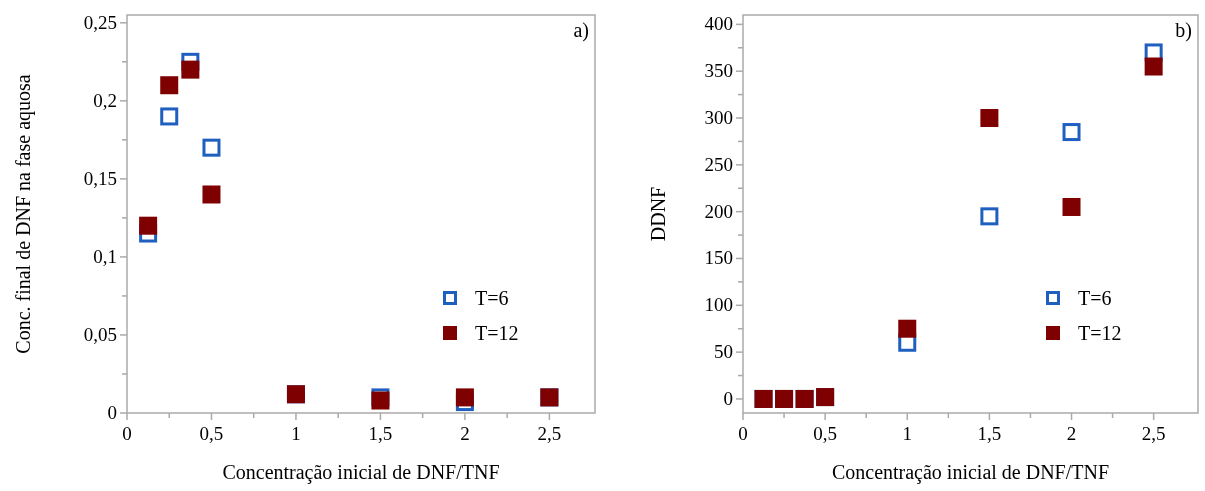  Describe the element at coordinates (581, 30) in the screenshot. I see `annotation: a)` at that location.